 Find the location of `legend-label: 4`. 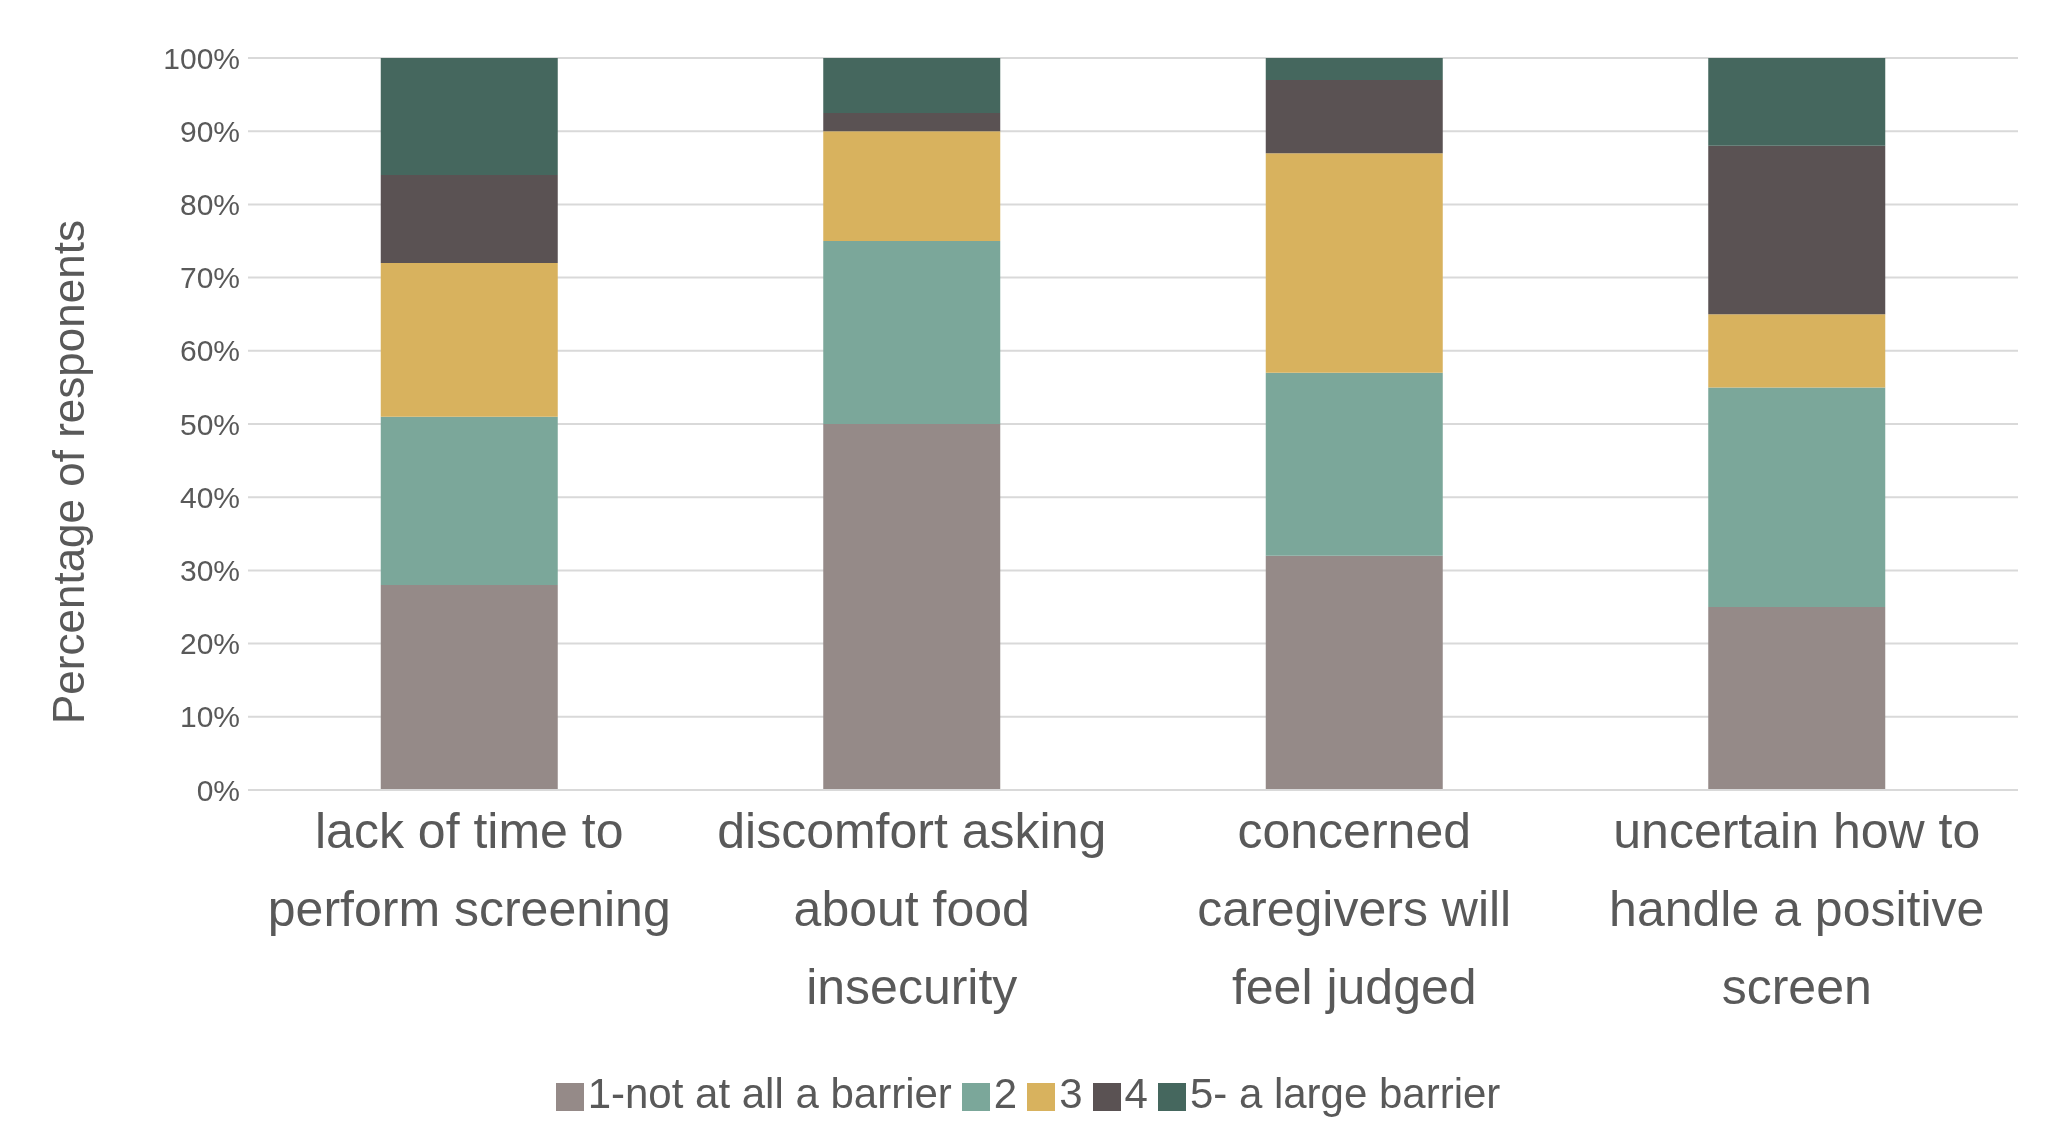

legend-label: 4 is located at coordinates (1136, 1093).